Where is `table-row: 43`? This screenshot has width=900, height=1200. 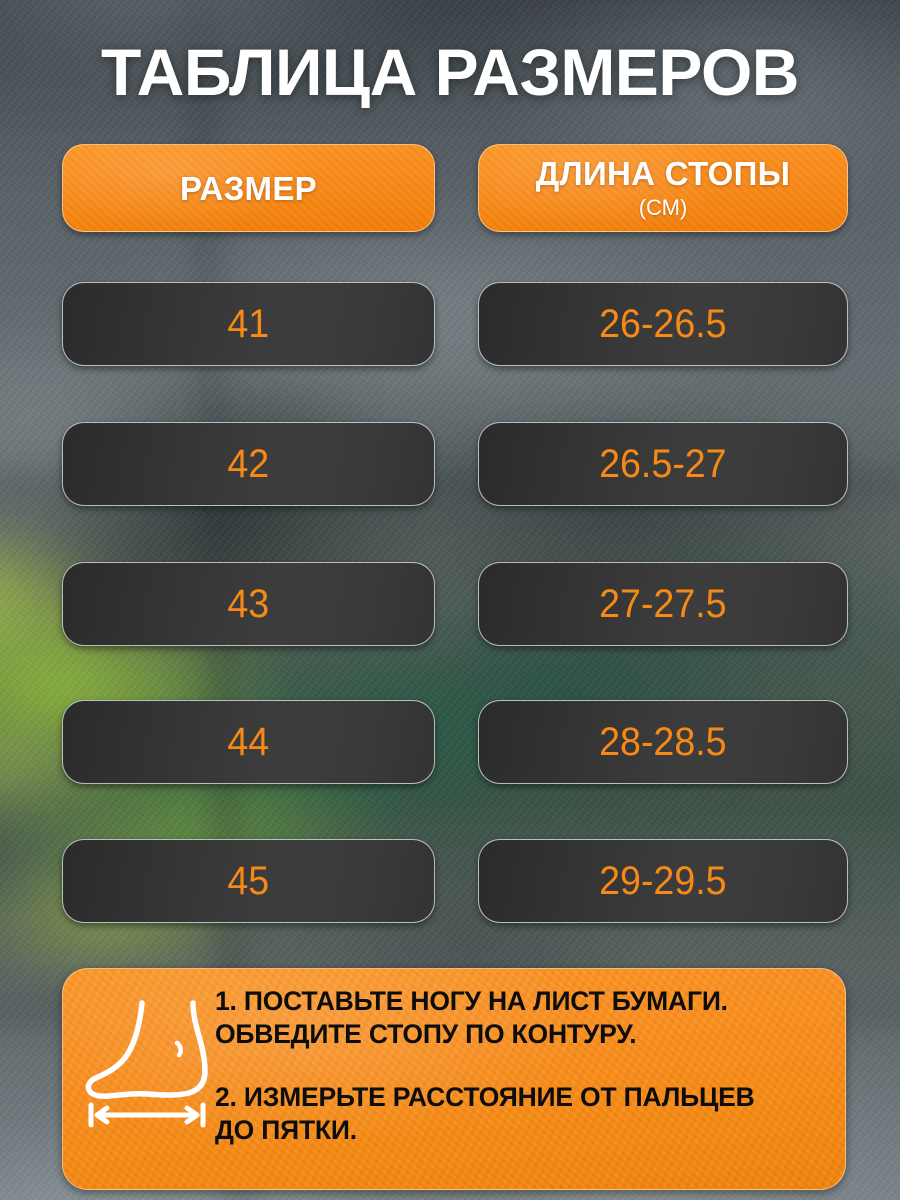 table-row: 43 is located at coordinates (248, 604).